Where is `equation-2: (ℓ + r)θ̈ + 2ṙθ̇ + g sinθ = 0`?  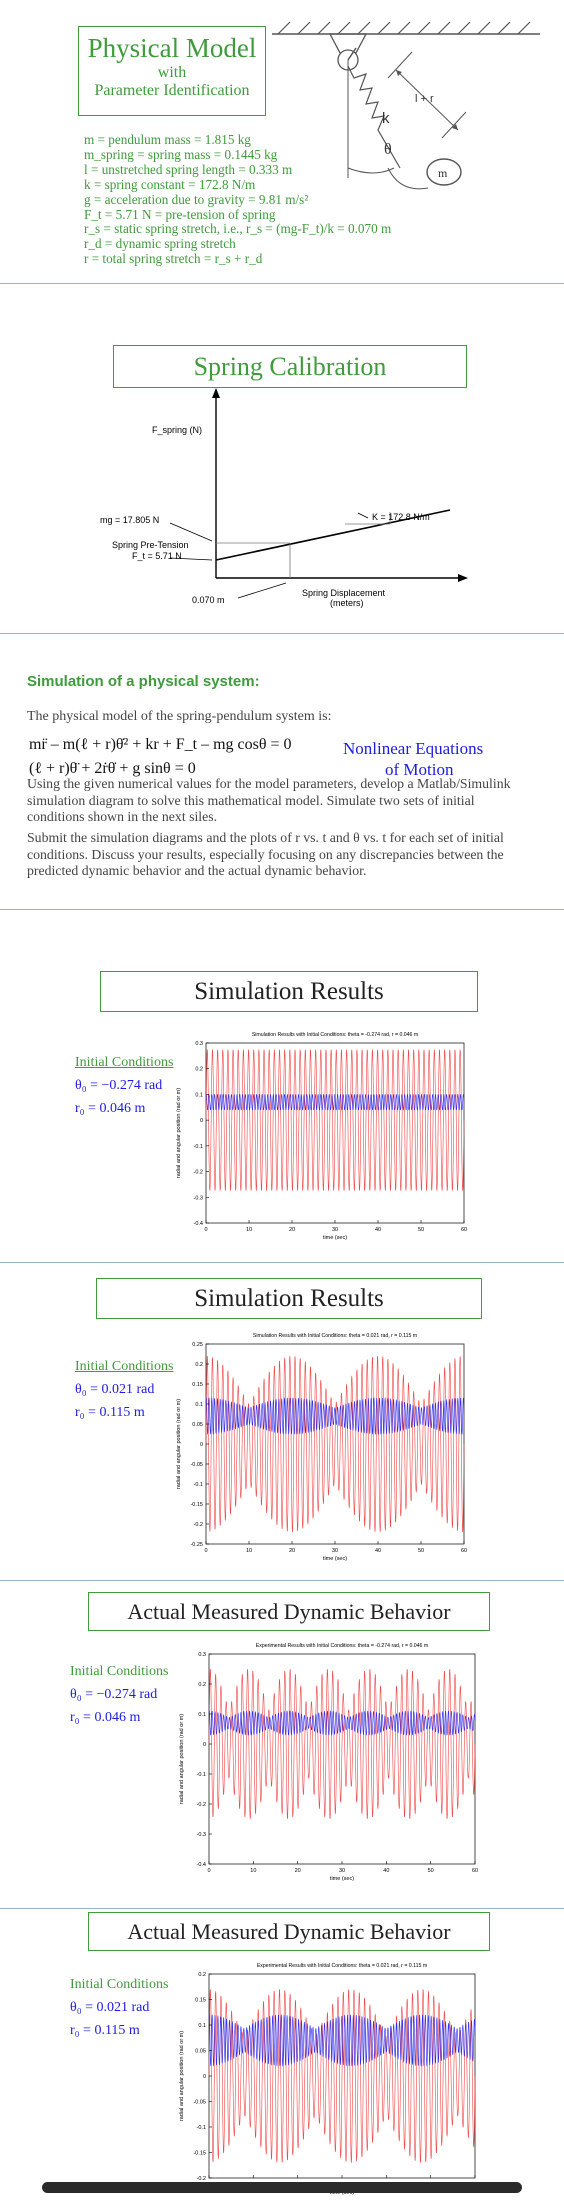 equation-2: (ℓ + r)θ̈ + 2ṙθ̇ + g sinθ = 0 is located at coordinates (112, 768).